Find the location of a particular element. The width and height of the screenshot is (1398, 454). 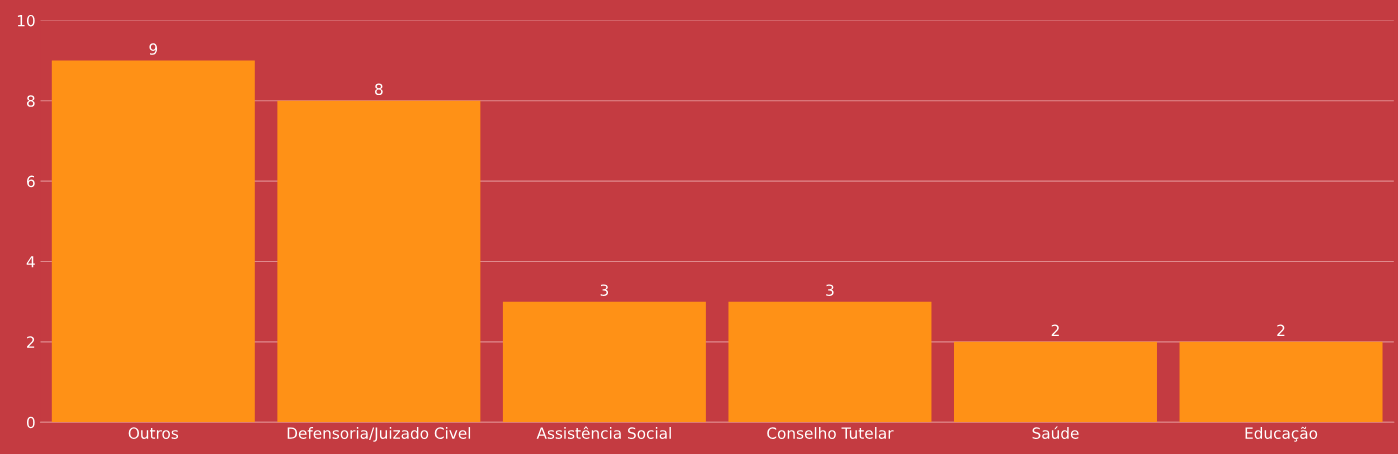

x-tick-label: Defensoria/Juizado Civel is located at coordinates (379, 434).